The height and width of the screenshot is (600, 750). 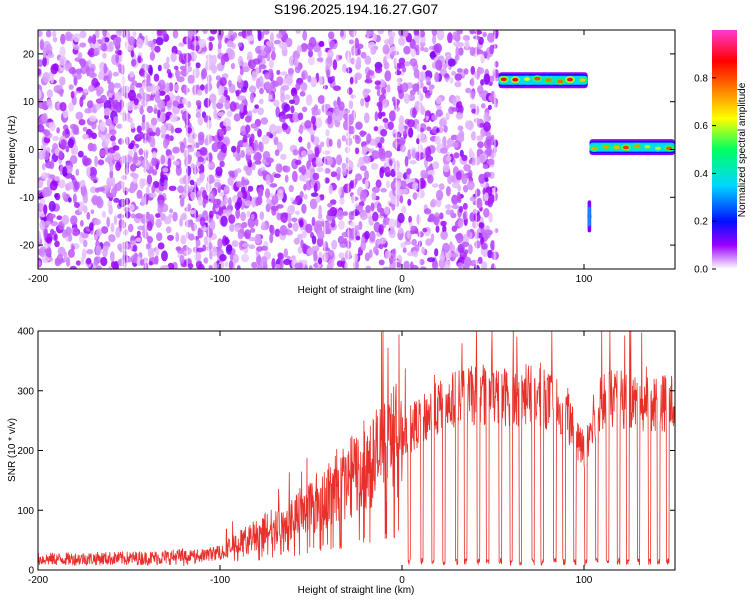 I want to click on y-tick-label: -10, so click(x=27, y=198).